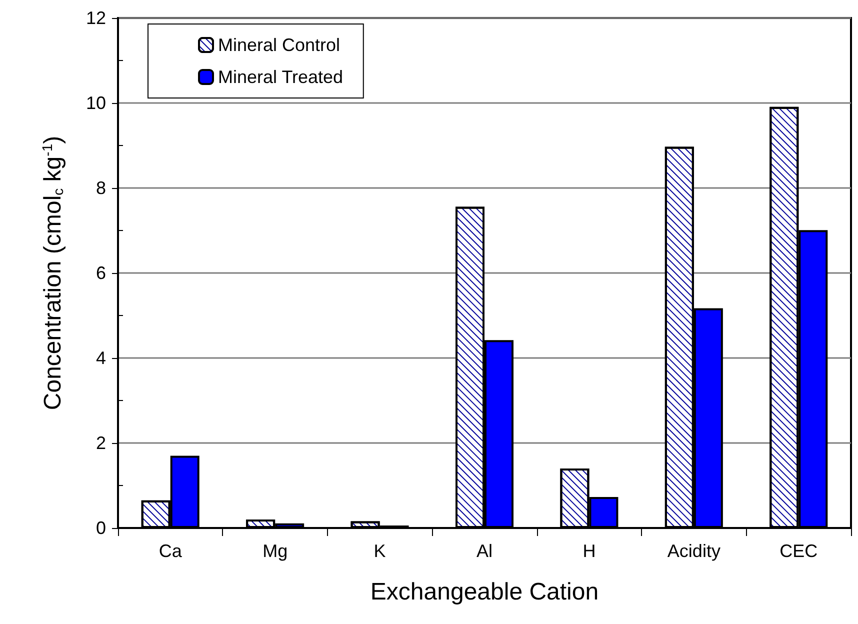 Image resolution: width=858 pixels, height=624 pixels. Describe the element at coordinates (170, 551) in the screenshot. I see `x-tick-label: Ca` at that location.